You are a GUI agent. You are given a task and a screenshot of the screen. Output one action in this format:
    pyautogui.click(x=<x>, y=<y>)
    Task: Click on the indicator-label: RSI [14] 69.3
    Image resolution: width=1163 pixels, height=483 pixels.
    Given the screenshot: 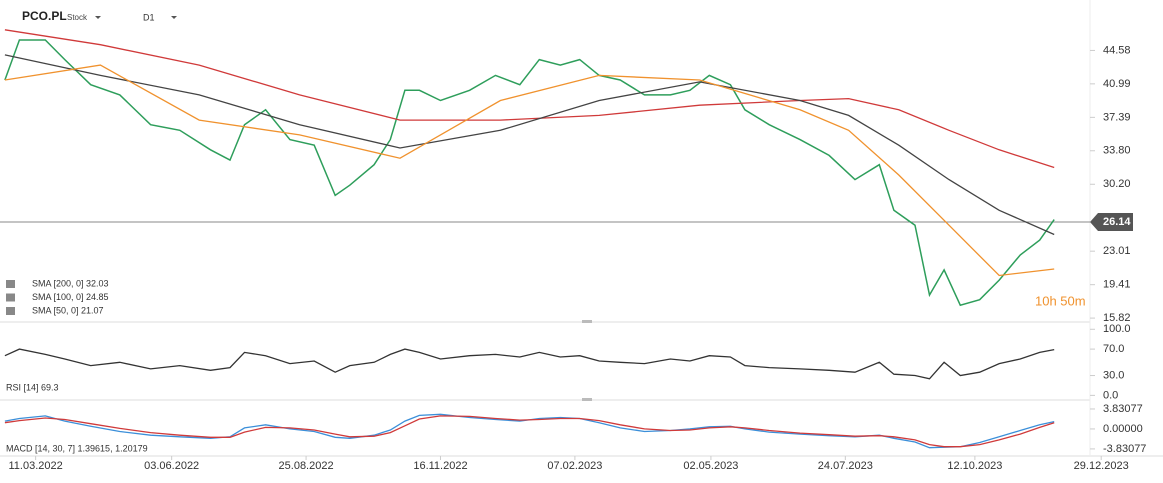 What is the action you would take?
    pyautogui.click(x=32, y=387)
    